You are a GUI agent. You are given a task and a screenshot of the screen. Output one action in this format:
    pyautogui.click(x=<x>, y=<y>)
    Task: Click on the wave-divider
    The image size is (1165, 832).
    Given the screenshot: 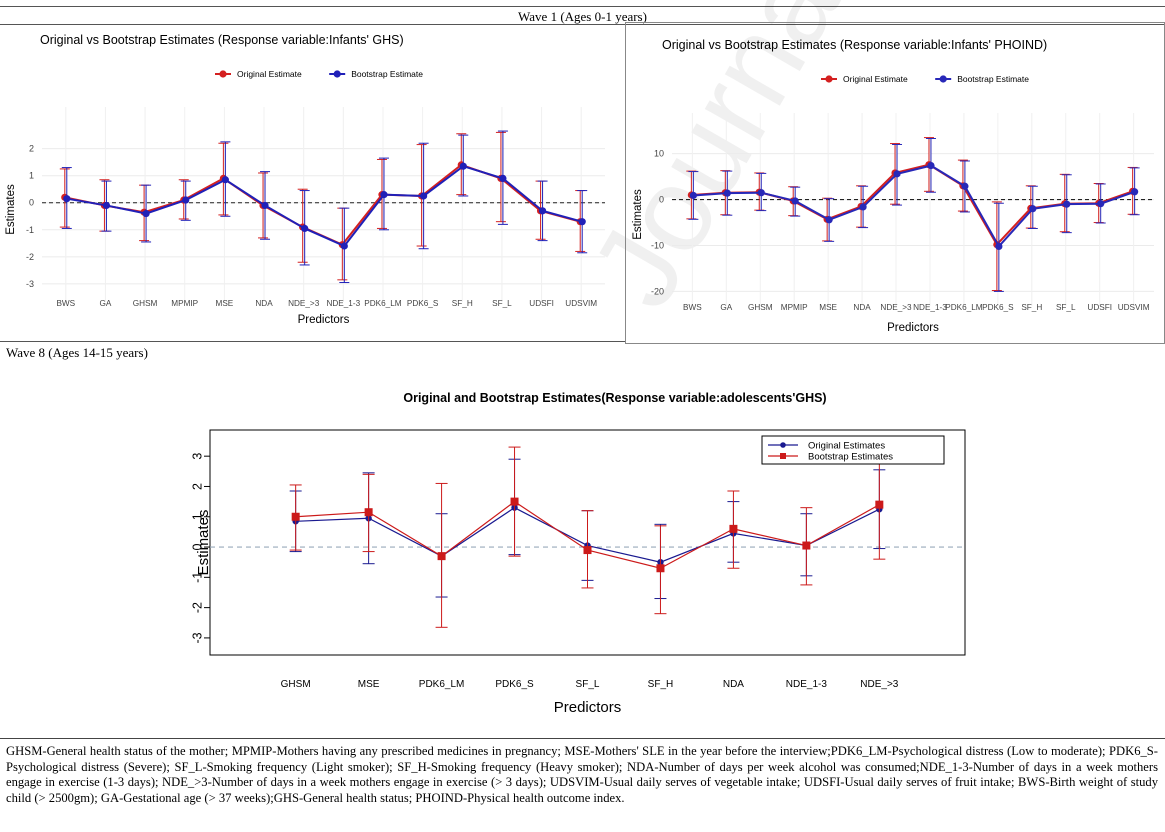 What is the action you would take?
    pyautogui.click(x=312, y=341)
    